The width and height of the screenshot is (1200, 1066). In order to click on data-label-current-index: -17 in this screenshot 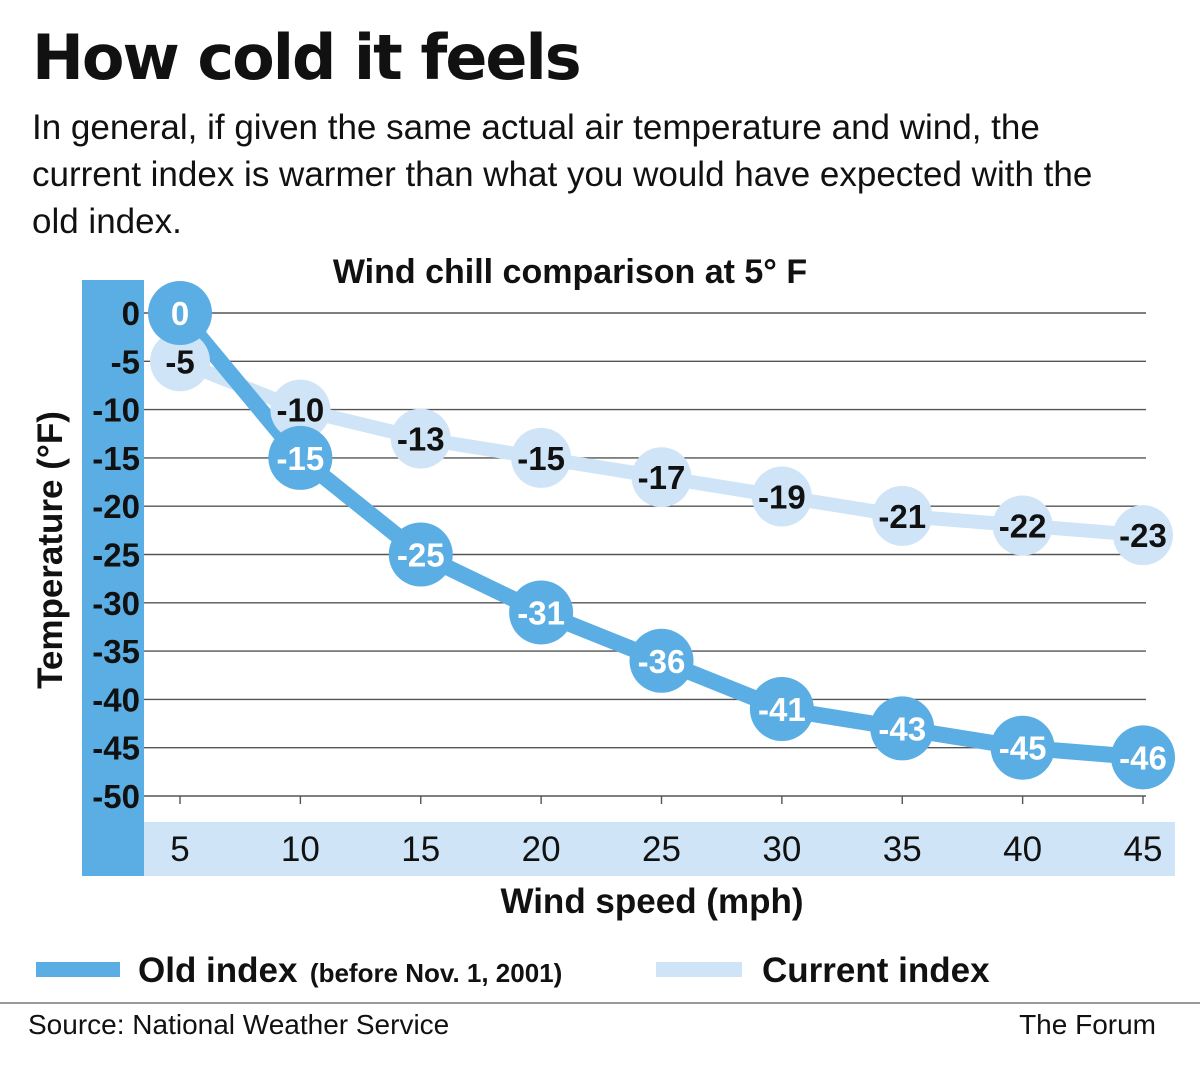, I will do `click(662, 477)`.